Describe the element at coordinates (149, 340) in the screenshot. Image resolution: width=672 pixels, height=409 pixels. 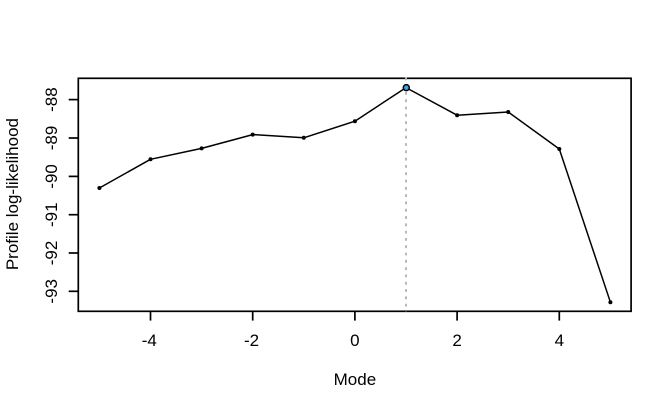
I see `svg-text: -4` at that location.